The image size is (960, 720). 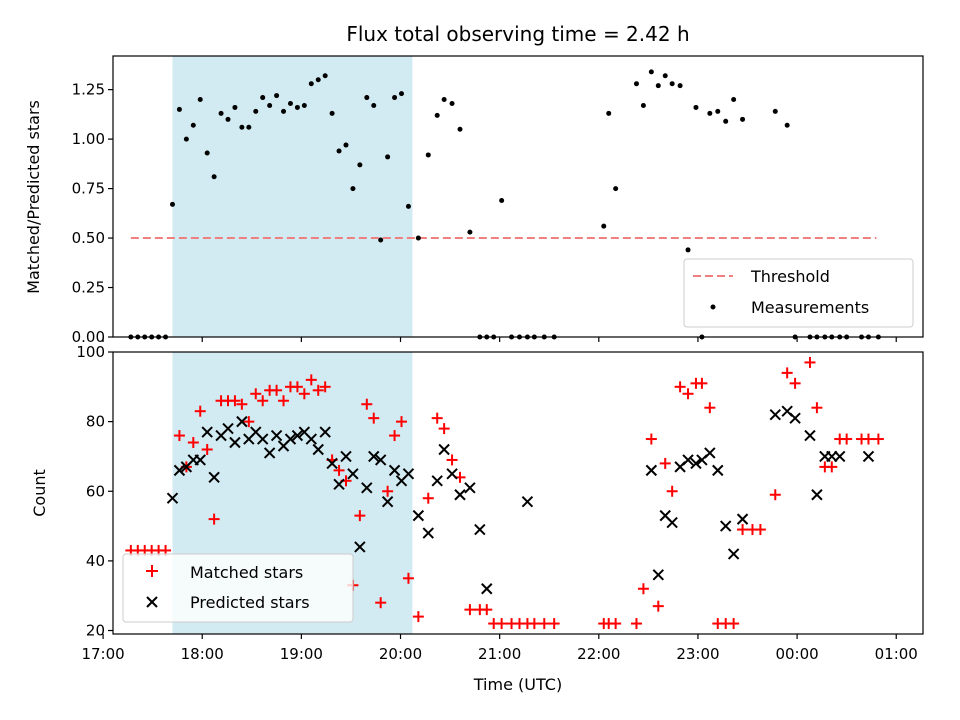 I want to click on bottom-y-ticks: 20 40 60 80 100, so click(x=94, y=491).